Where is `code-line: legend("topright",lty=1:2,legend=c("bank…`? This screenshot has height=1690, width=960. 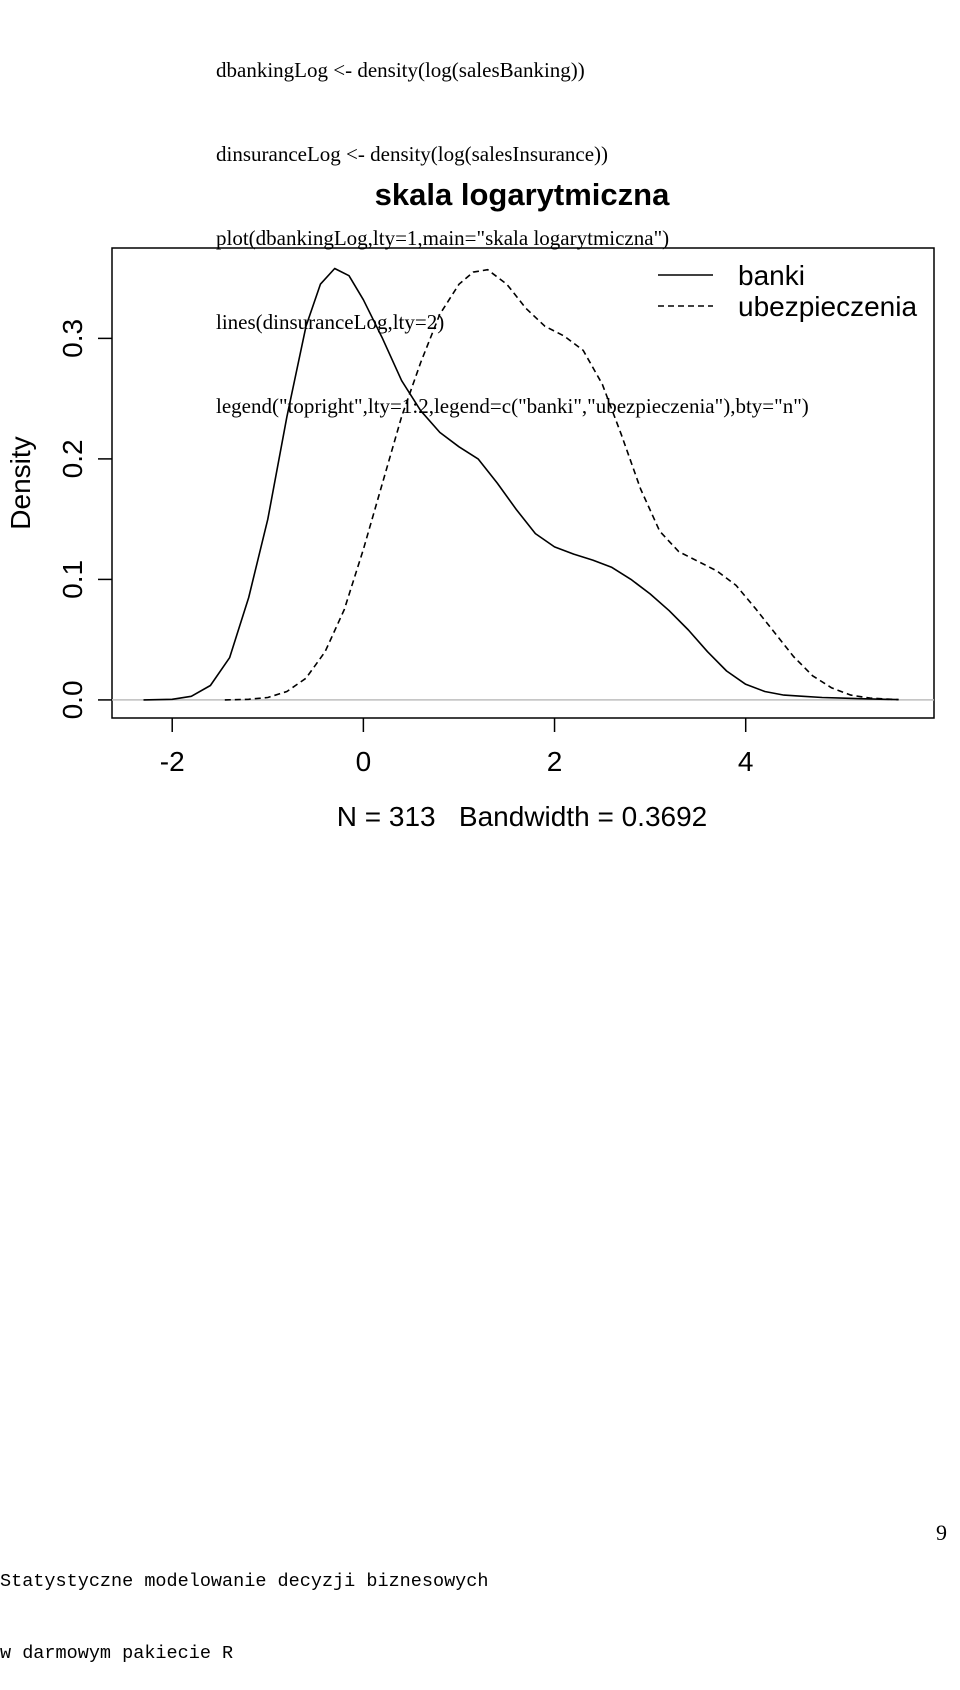 code-line: legend("topright",lty=1:2,legend=c("bank… is located at coordinates (512, 406).